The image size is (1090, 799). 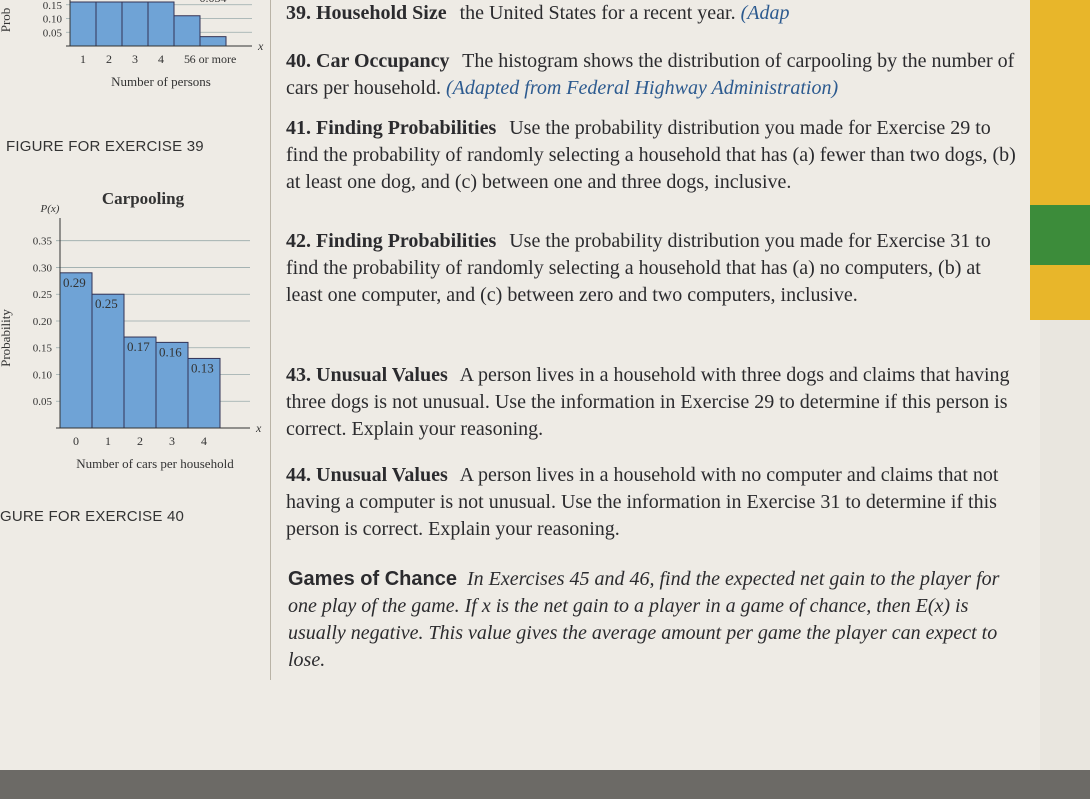 What do you see at coordinates (765, 13) in the screenshot?
I see `exercise-source: (Adap` at bounding box center [765, 13].